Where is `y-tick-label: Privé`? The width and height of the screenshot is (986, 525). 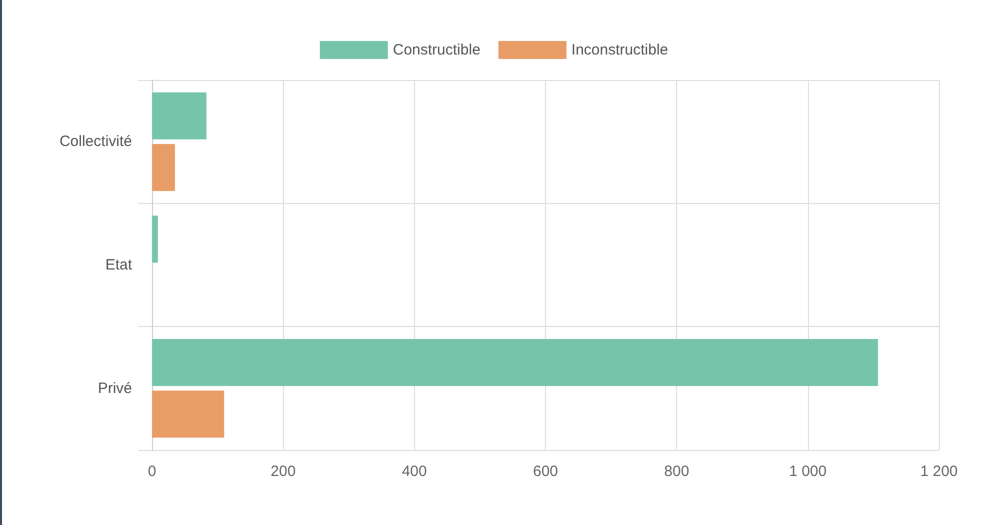 y-tick-label: Privé is located at coordinates (115, 388).